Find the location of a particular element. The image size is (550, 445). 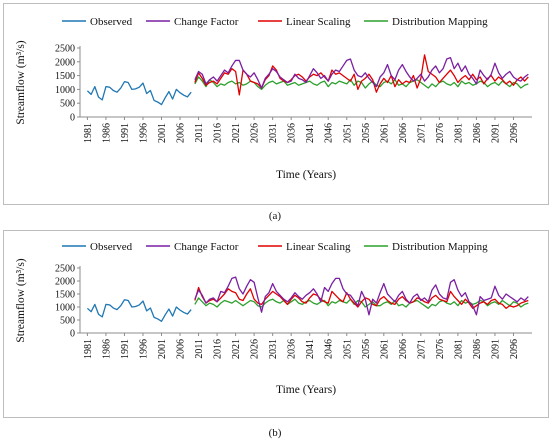

panel-caption-b: (b) is located at coordinates (275, 433).